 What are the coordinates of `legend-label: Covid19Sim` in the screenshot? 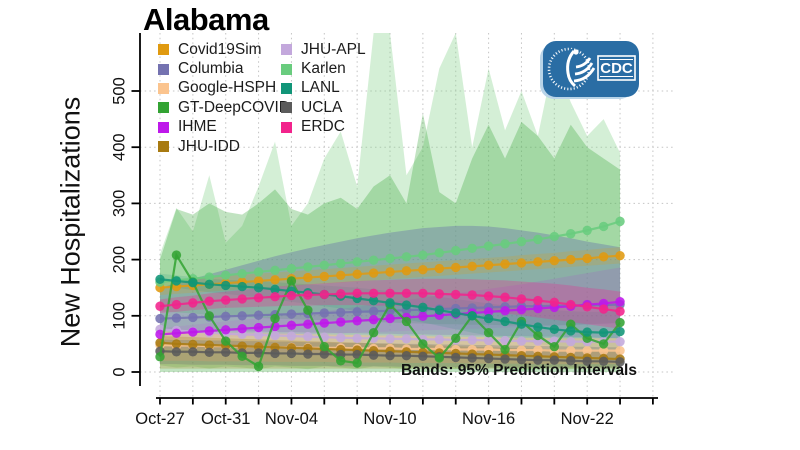 It's located at (220, 49).